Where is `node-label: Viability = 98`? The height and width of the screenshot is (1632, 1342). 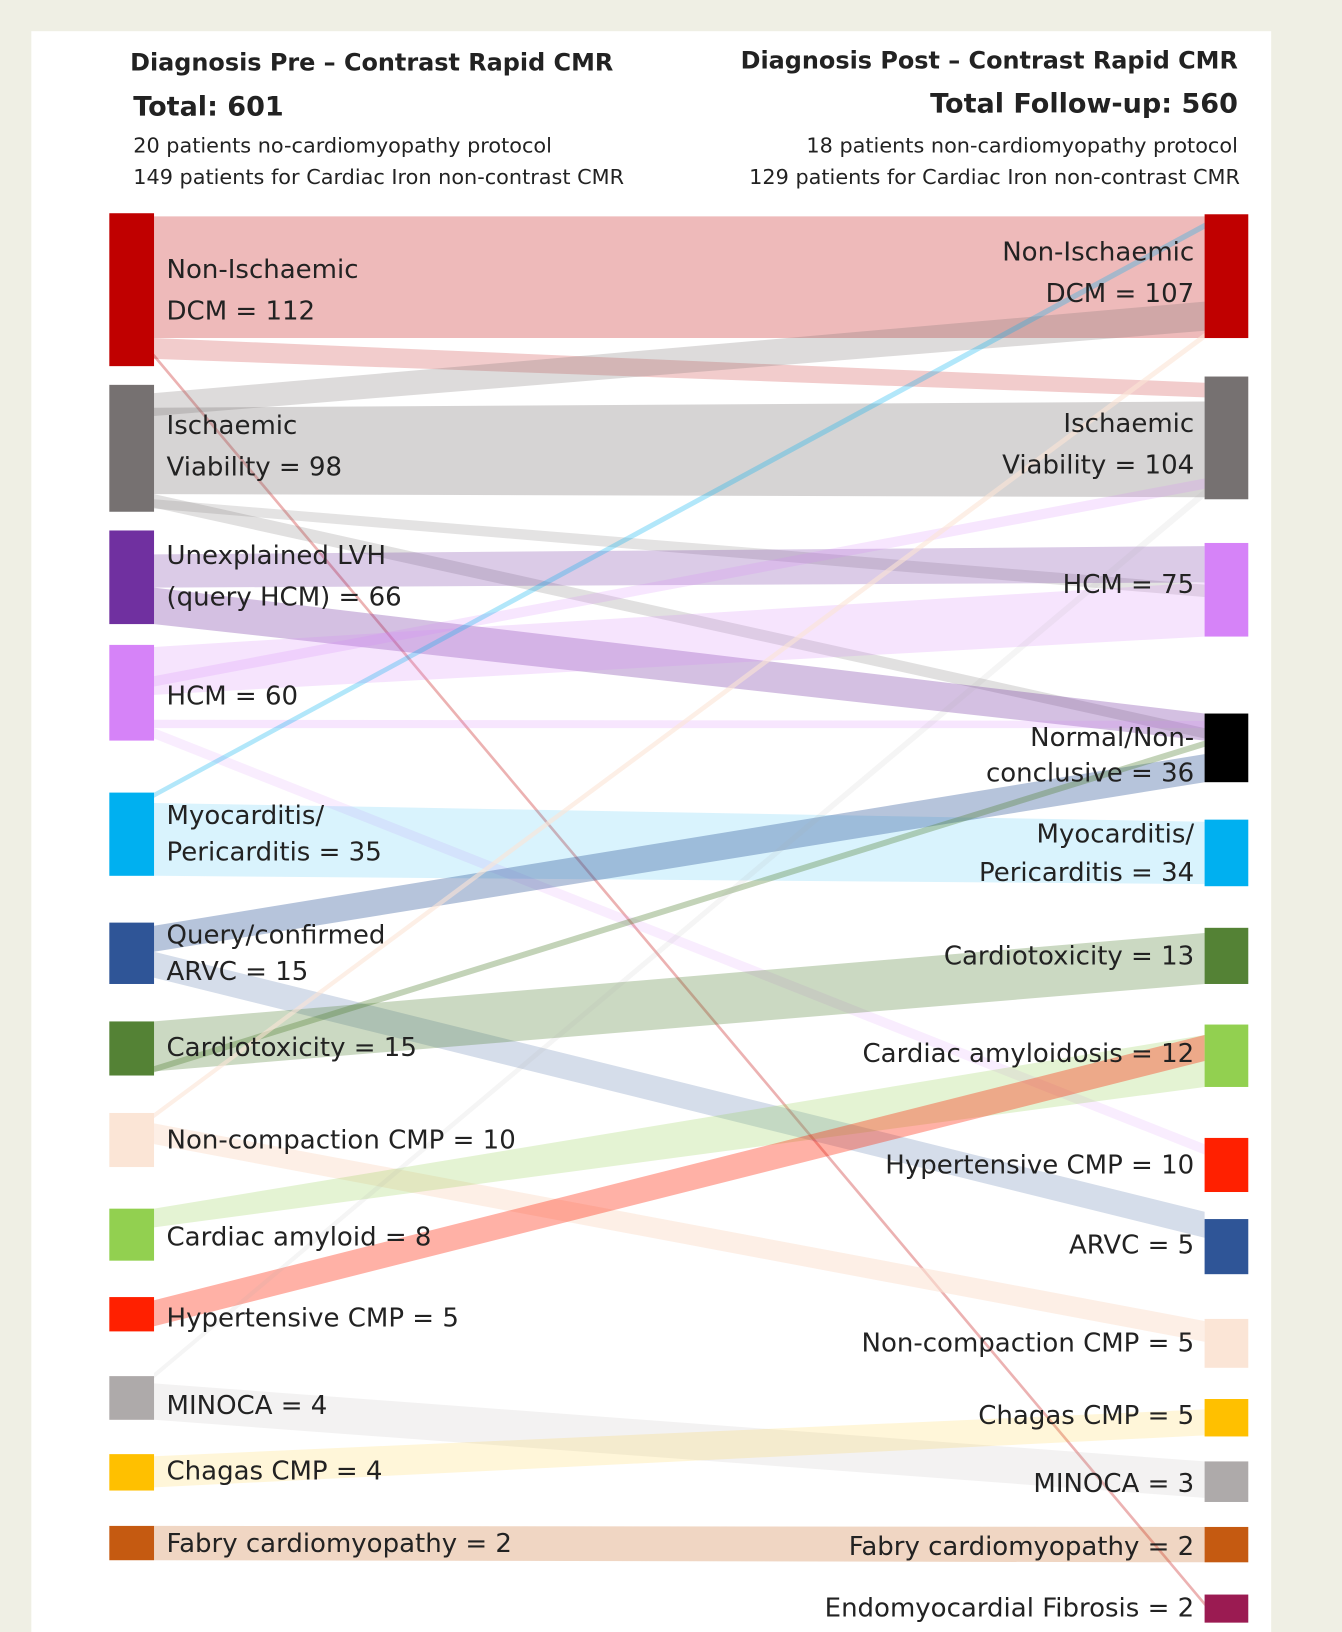 node-label: Viability = 98 is located at coordinates (255, 468).